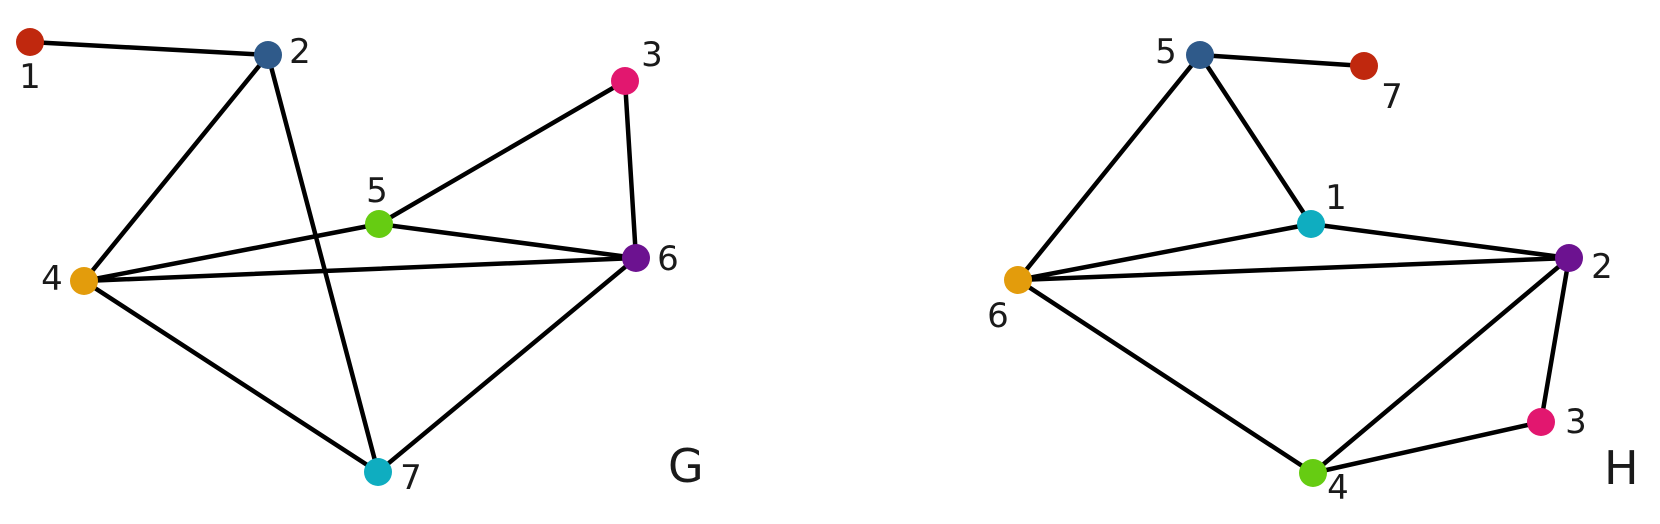 This screenshot has width=1660, height=524. What do you see at coordinates (411, 478) in the screenshot?
I see `graph-g-node-label-7: 7` at bounding box center [411, 478].